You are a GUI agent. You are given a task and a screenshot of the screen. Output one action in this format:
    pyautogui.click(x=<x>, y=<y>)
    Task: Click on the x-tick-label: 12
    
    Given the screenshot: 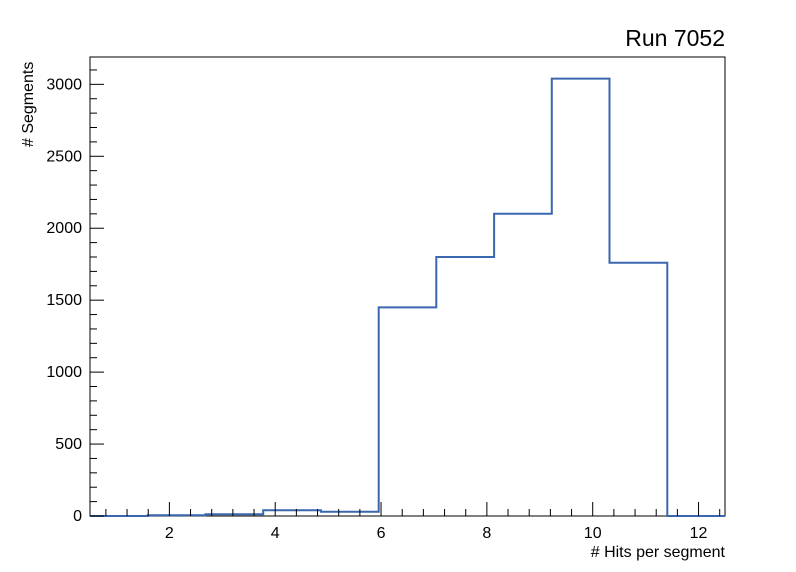 What is the action you would take?
    pyautogui.click(x=699, y=533)
    